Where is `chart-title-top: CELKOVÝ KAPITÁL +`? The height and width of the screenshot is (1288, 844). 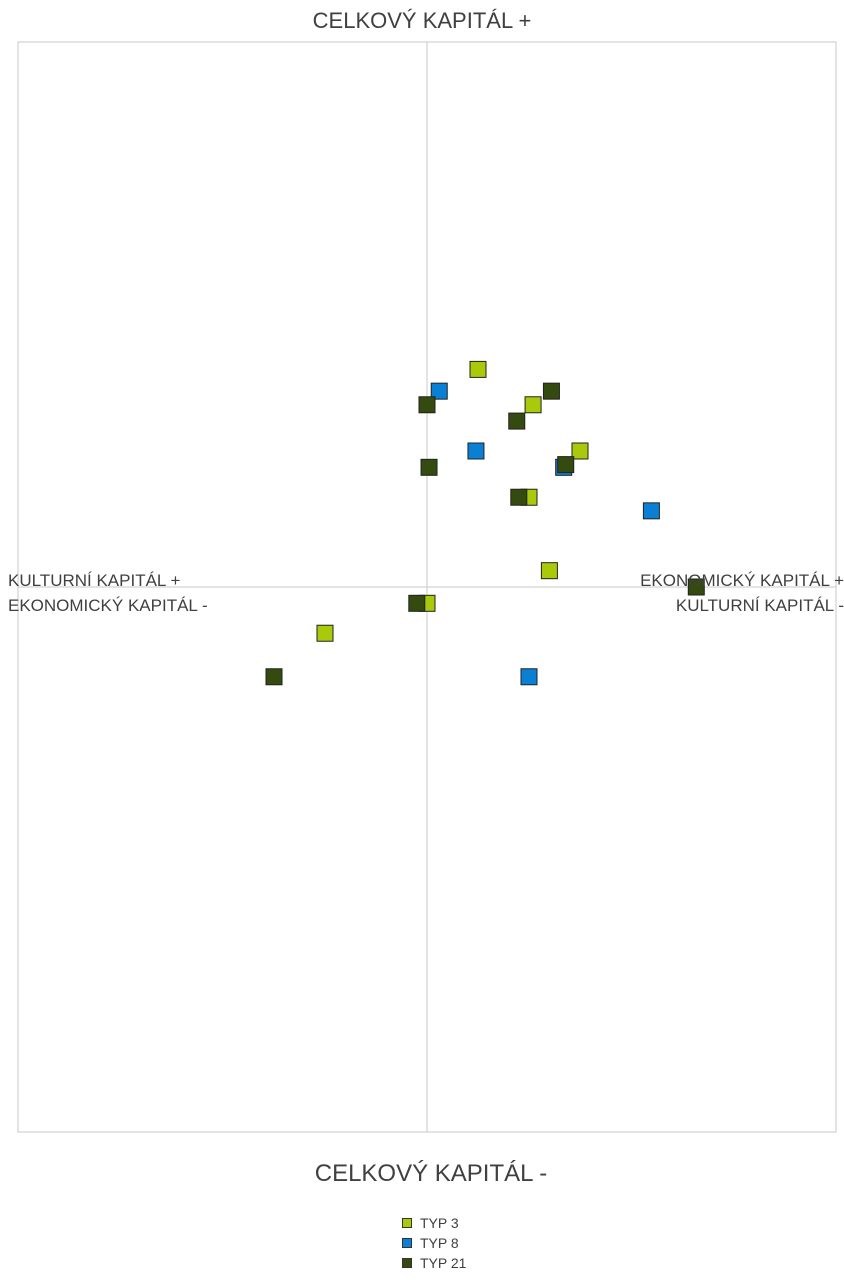
chart-title-top: CELKOVÝ KAPITÁL + is located at coordinates (422, 20).